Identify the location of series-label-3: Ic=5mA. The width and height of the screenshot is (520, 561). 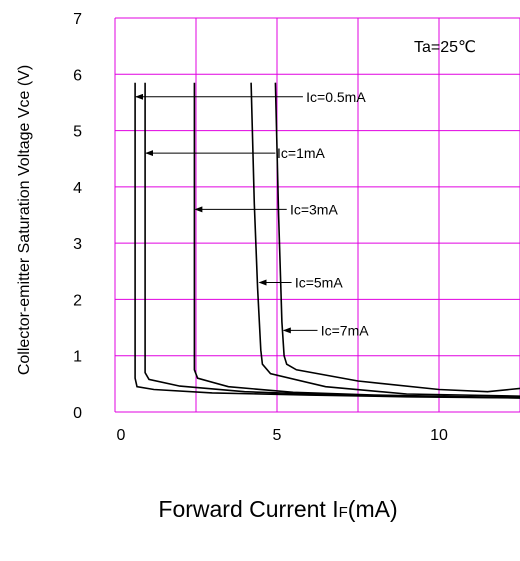
(319, 283).